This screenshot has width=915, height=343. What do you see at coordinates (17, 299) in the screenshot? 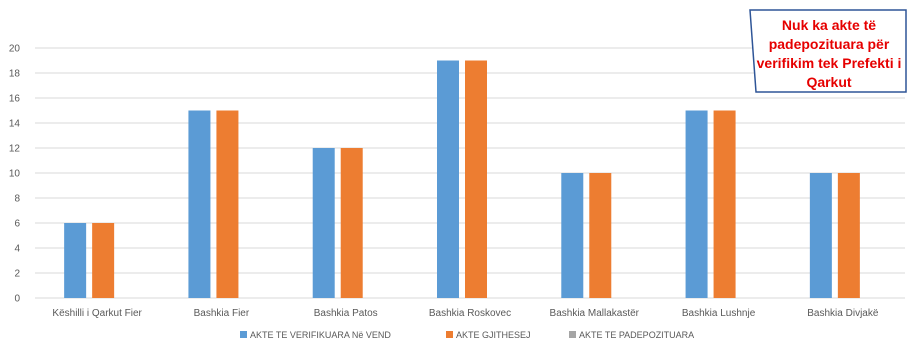
I see `y-tick-label: 0` at bounding box center [17, 299].